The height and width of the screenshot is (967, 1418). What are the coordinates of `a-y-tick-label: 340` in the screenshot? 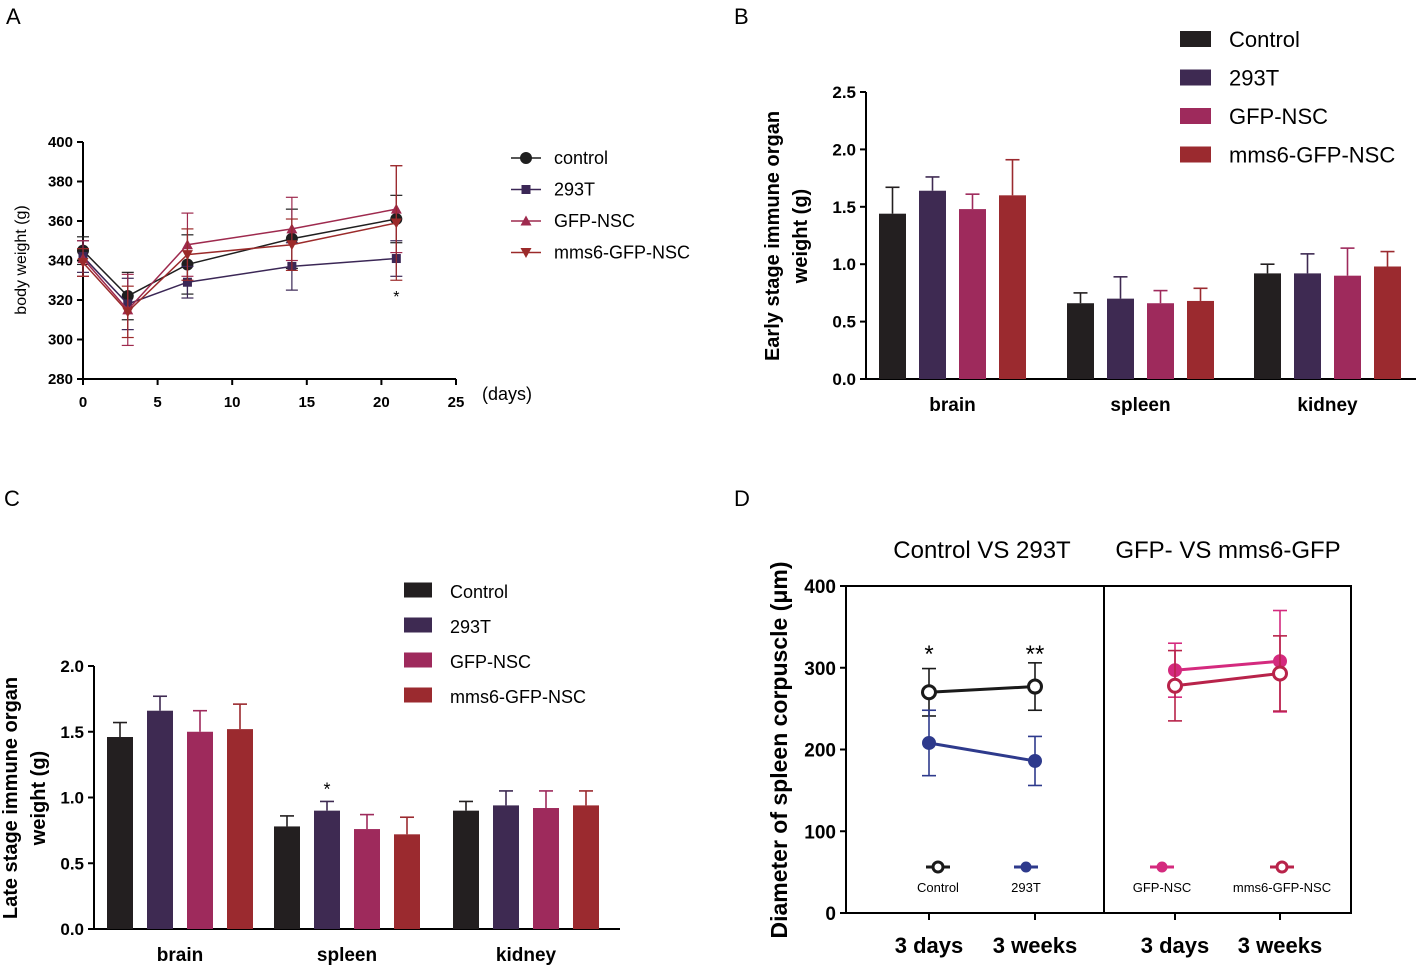 It's located at (60, 261).